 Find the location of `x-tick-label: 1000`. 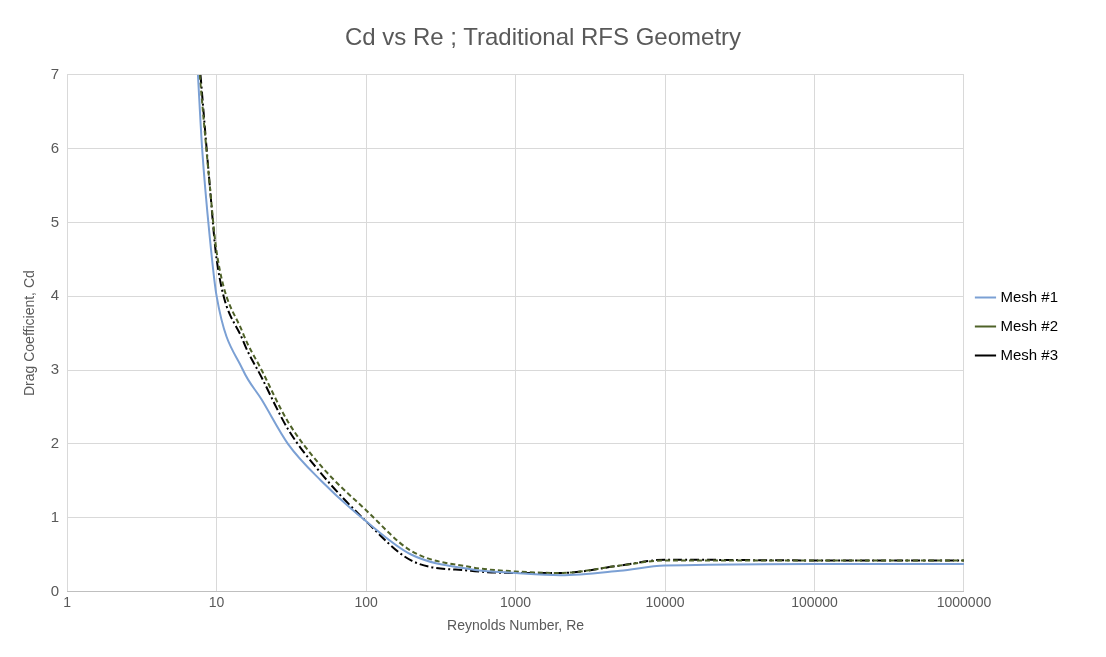

x-tick-label: 1000 is located at coordinates (515, 601).